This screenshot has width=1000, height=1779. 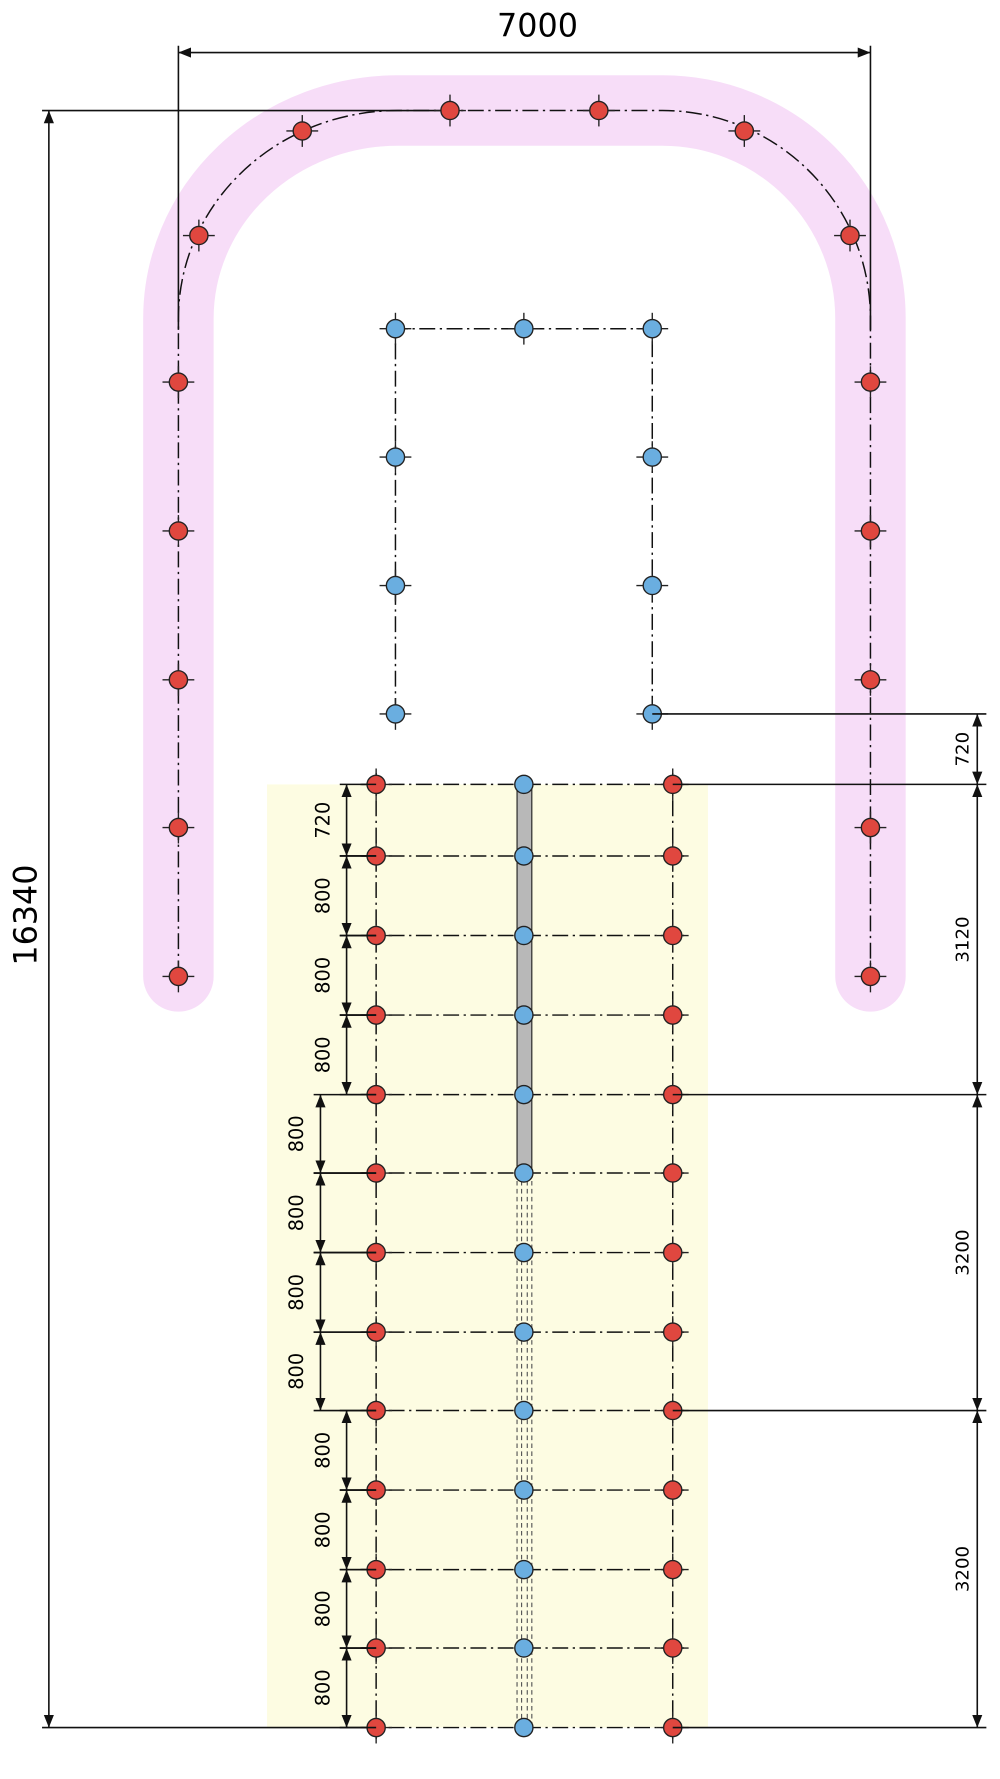 What do you see at coordinates (537, 26) in the screenshot?
I see `width-label: 7000` at bounding box center [537, 26].